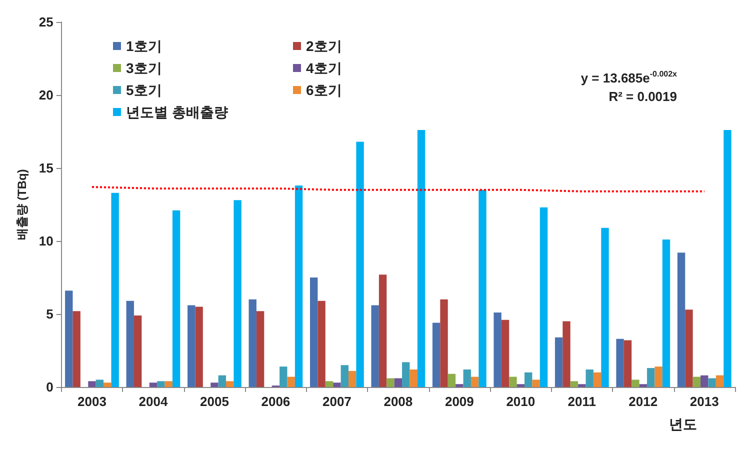 Image resolution: width=755 pixels, height=457 pixels. I want to click on x-tick-label: 2009, so click(459, 401).